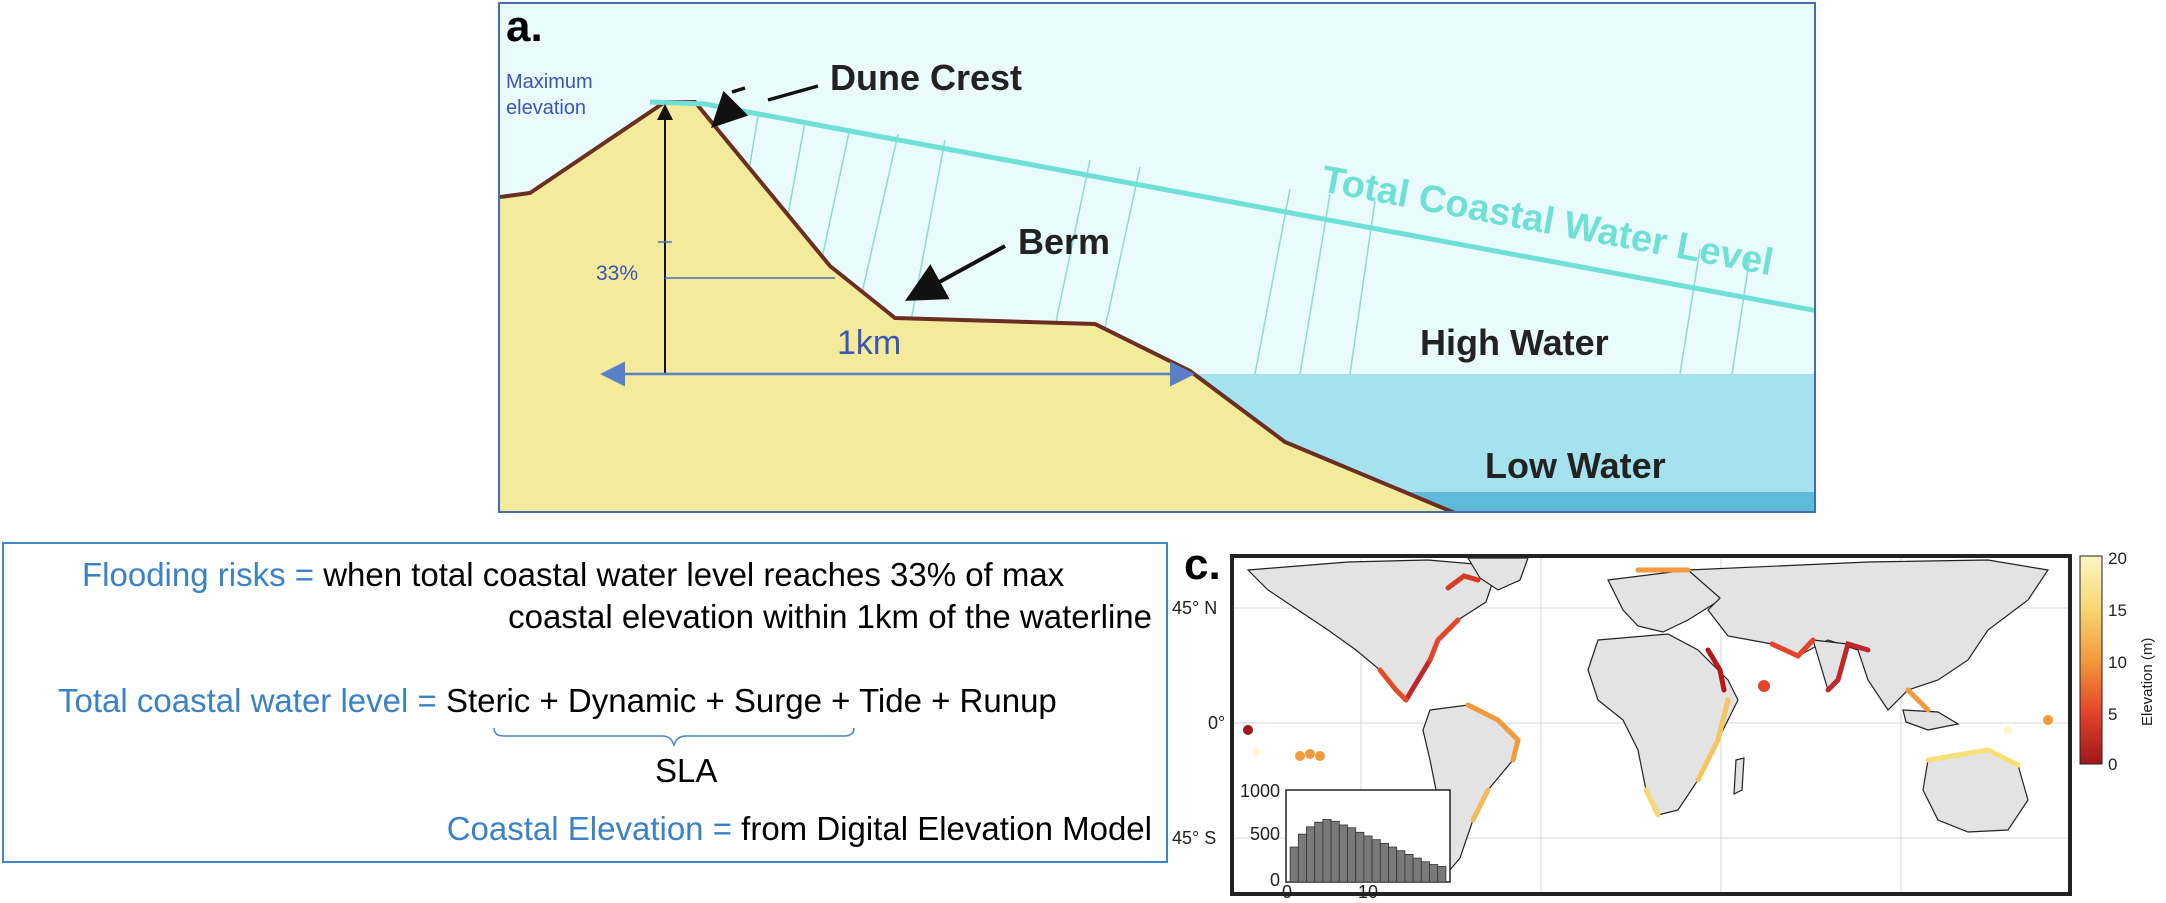 Image resolution: width=2166 pixels, height=903 pixels. I want to click on coastal-elevation-label: Coastal Elevation =, so click(589, 828).